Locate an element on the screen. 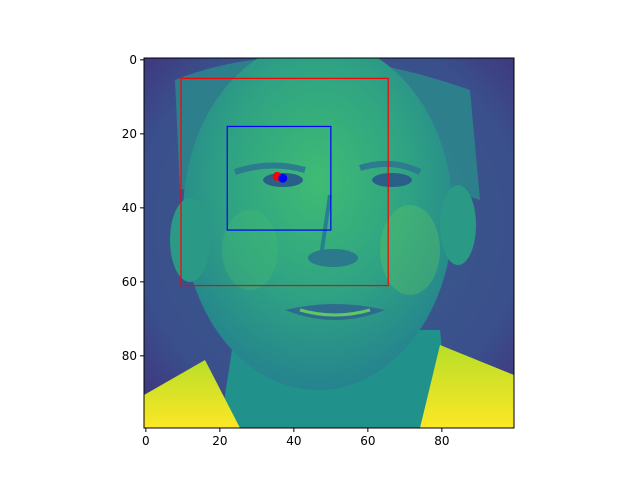 Image resolution: width=640 pixels, height=480 pixels. x-axis-ticks: 0 20 40 60 80 is located at coordinates (295, 438).